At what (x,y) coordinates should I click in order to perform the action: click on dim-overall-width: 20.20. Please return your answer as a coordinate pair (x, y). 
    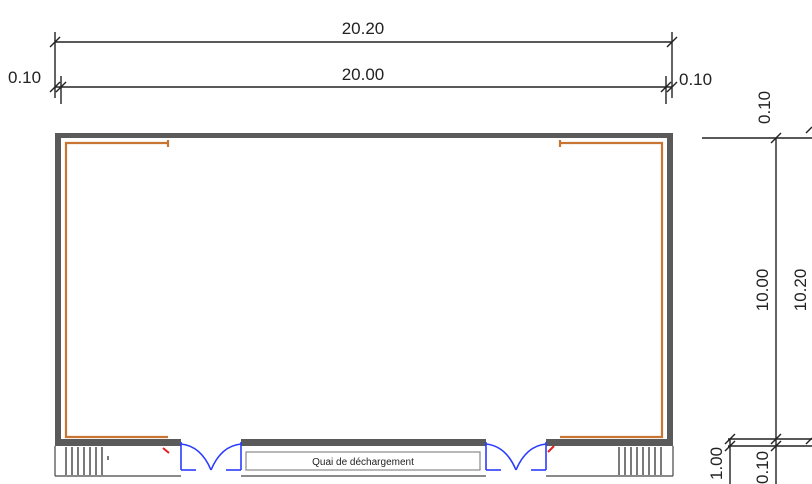
    Looking at the image, I should click on (363, 28).